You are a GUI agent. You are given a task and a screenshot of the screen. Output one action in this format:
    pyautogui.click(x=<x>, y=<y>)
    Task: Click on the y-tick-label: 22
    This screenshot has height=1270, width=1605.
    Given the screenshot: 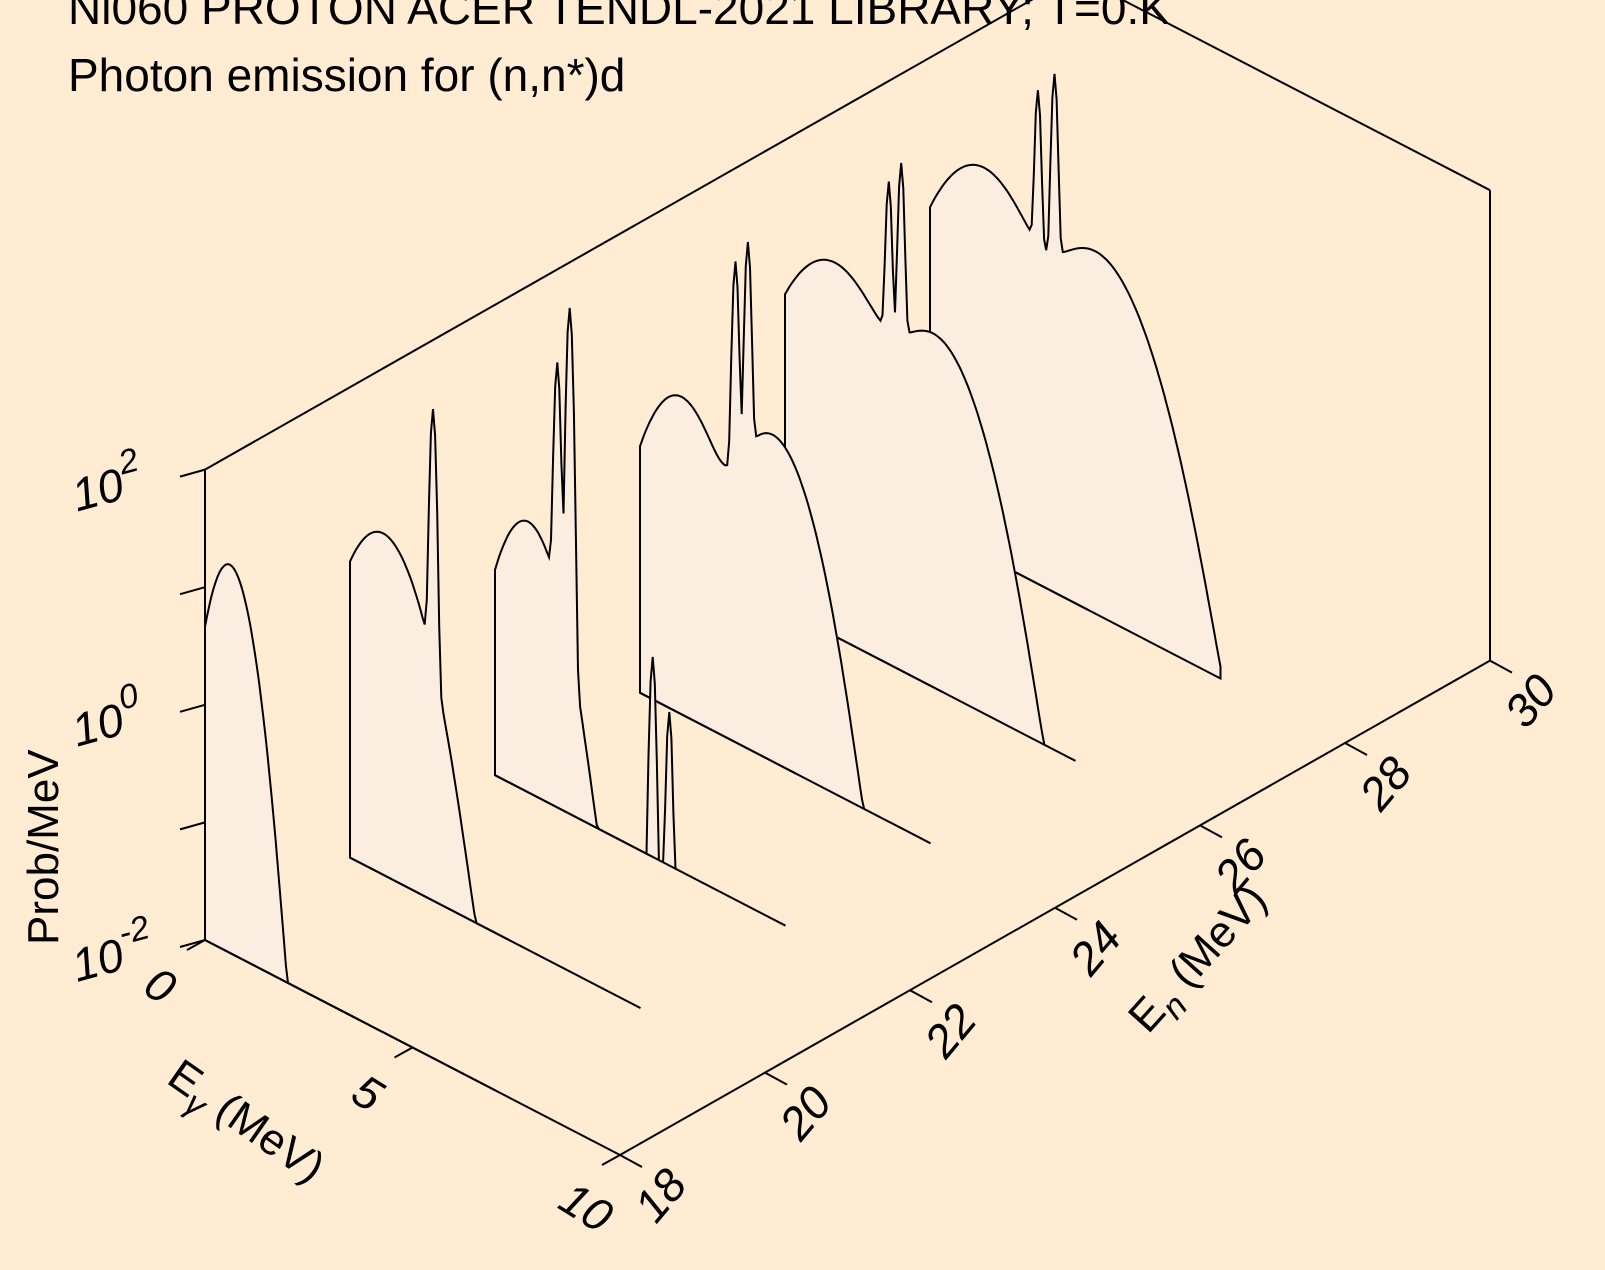 What is the action you would take?
    pyautogui.click(x=949, y=1030)
    